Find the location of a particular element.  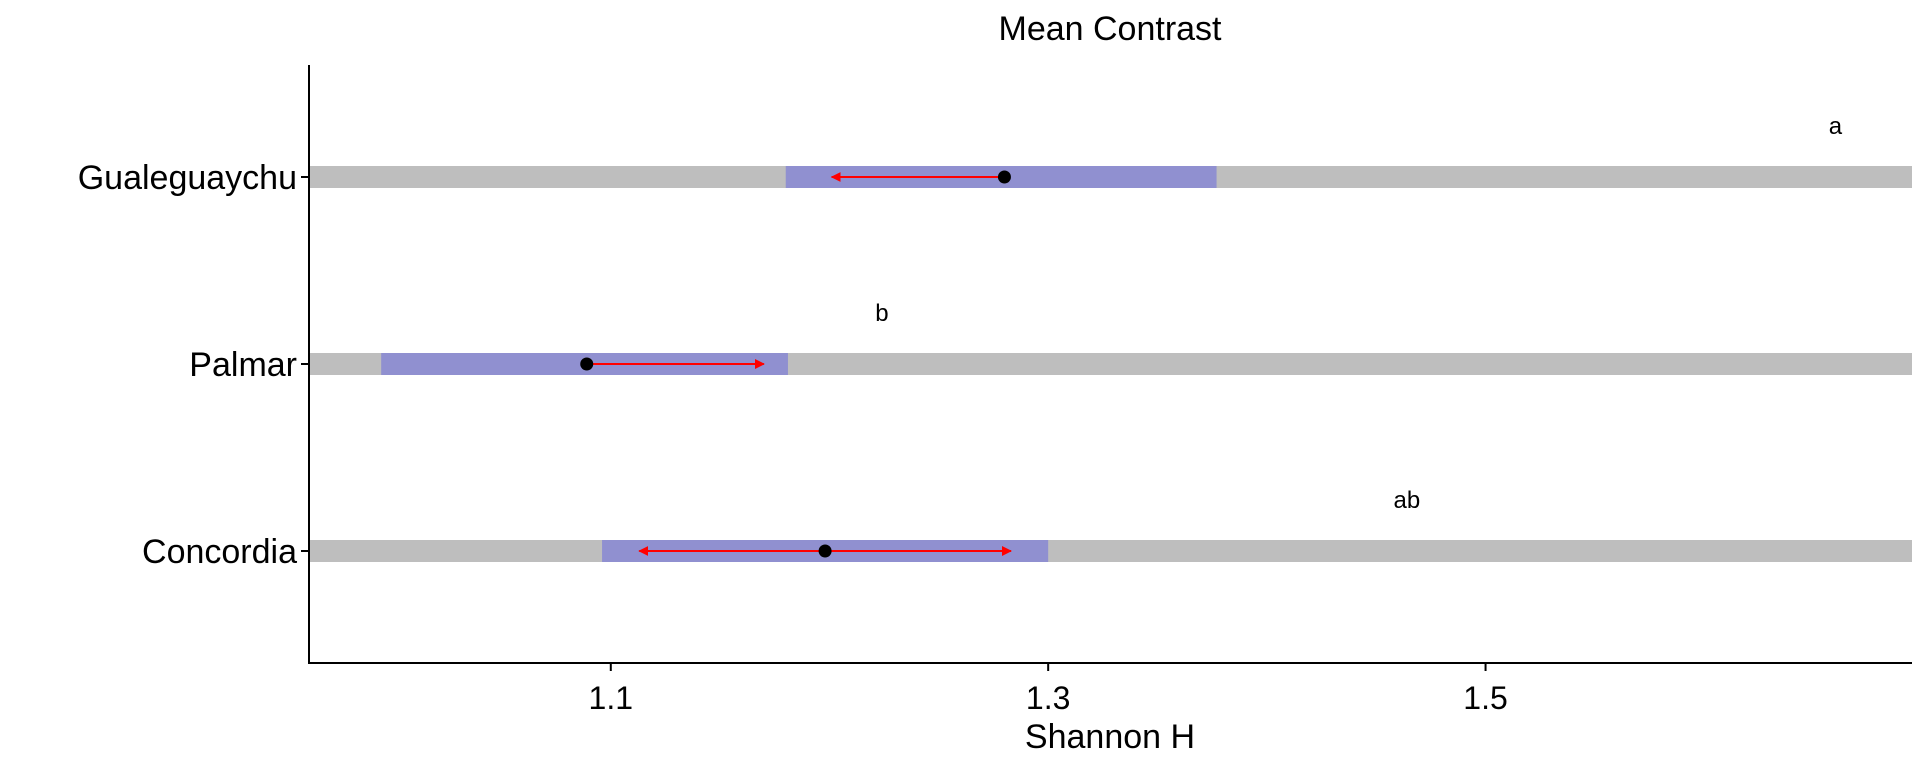

group-letter-concordia: ab is located at coordinates (1406, 500).